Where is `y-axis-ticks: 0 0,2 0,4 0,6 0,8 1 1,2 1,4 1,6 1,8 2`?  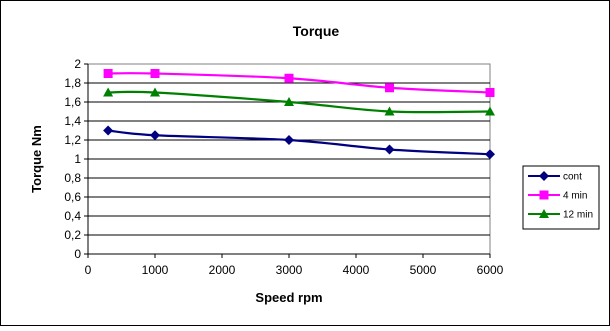 y-axis-ticks: 0 0,2 0,4 0,6 0,8 1 1,2 1,4 1,6 1,8 2 is located at coordinates (76, 159).